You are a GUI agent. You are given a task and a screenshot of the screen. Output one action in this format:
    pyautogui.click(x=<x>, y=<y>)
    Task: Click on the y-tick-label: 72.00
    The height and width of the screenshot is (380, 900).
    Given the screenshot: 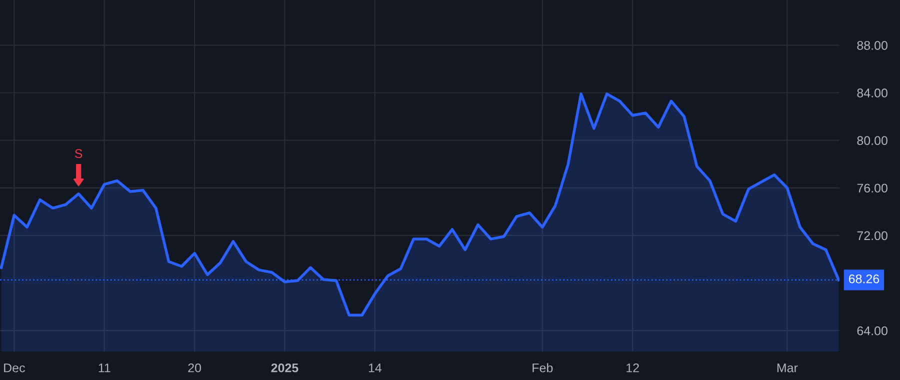 What is the action you would take?
    pyautogui.click(x=872, y=235)
    